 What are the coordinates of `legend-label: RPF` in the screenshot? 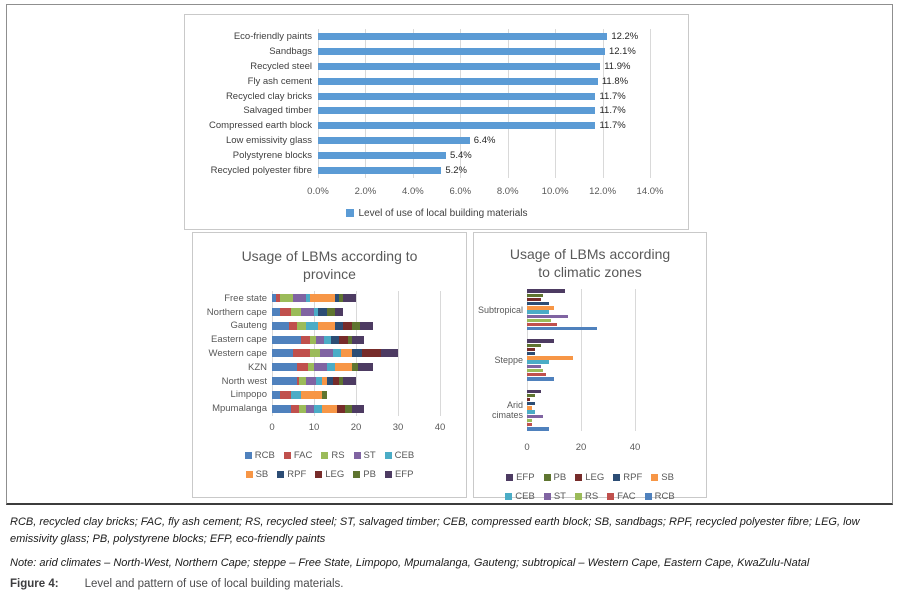 It's located at (633, 477).